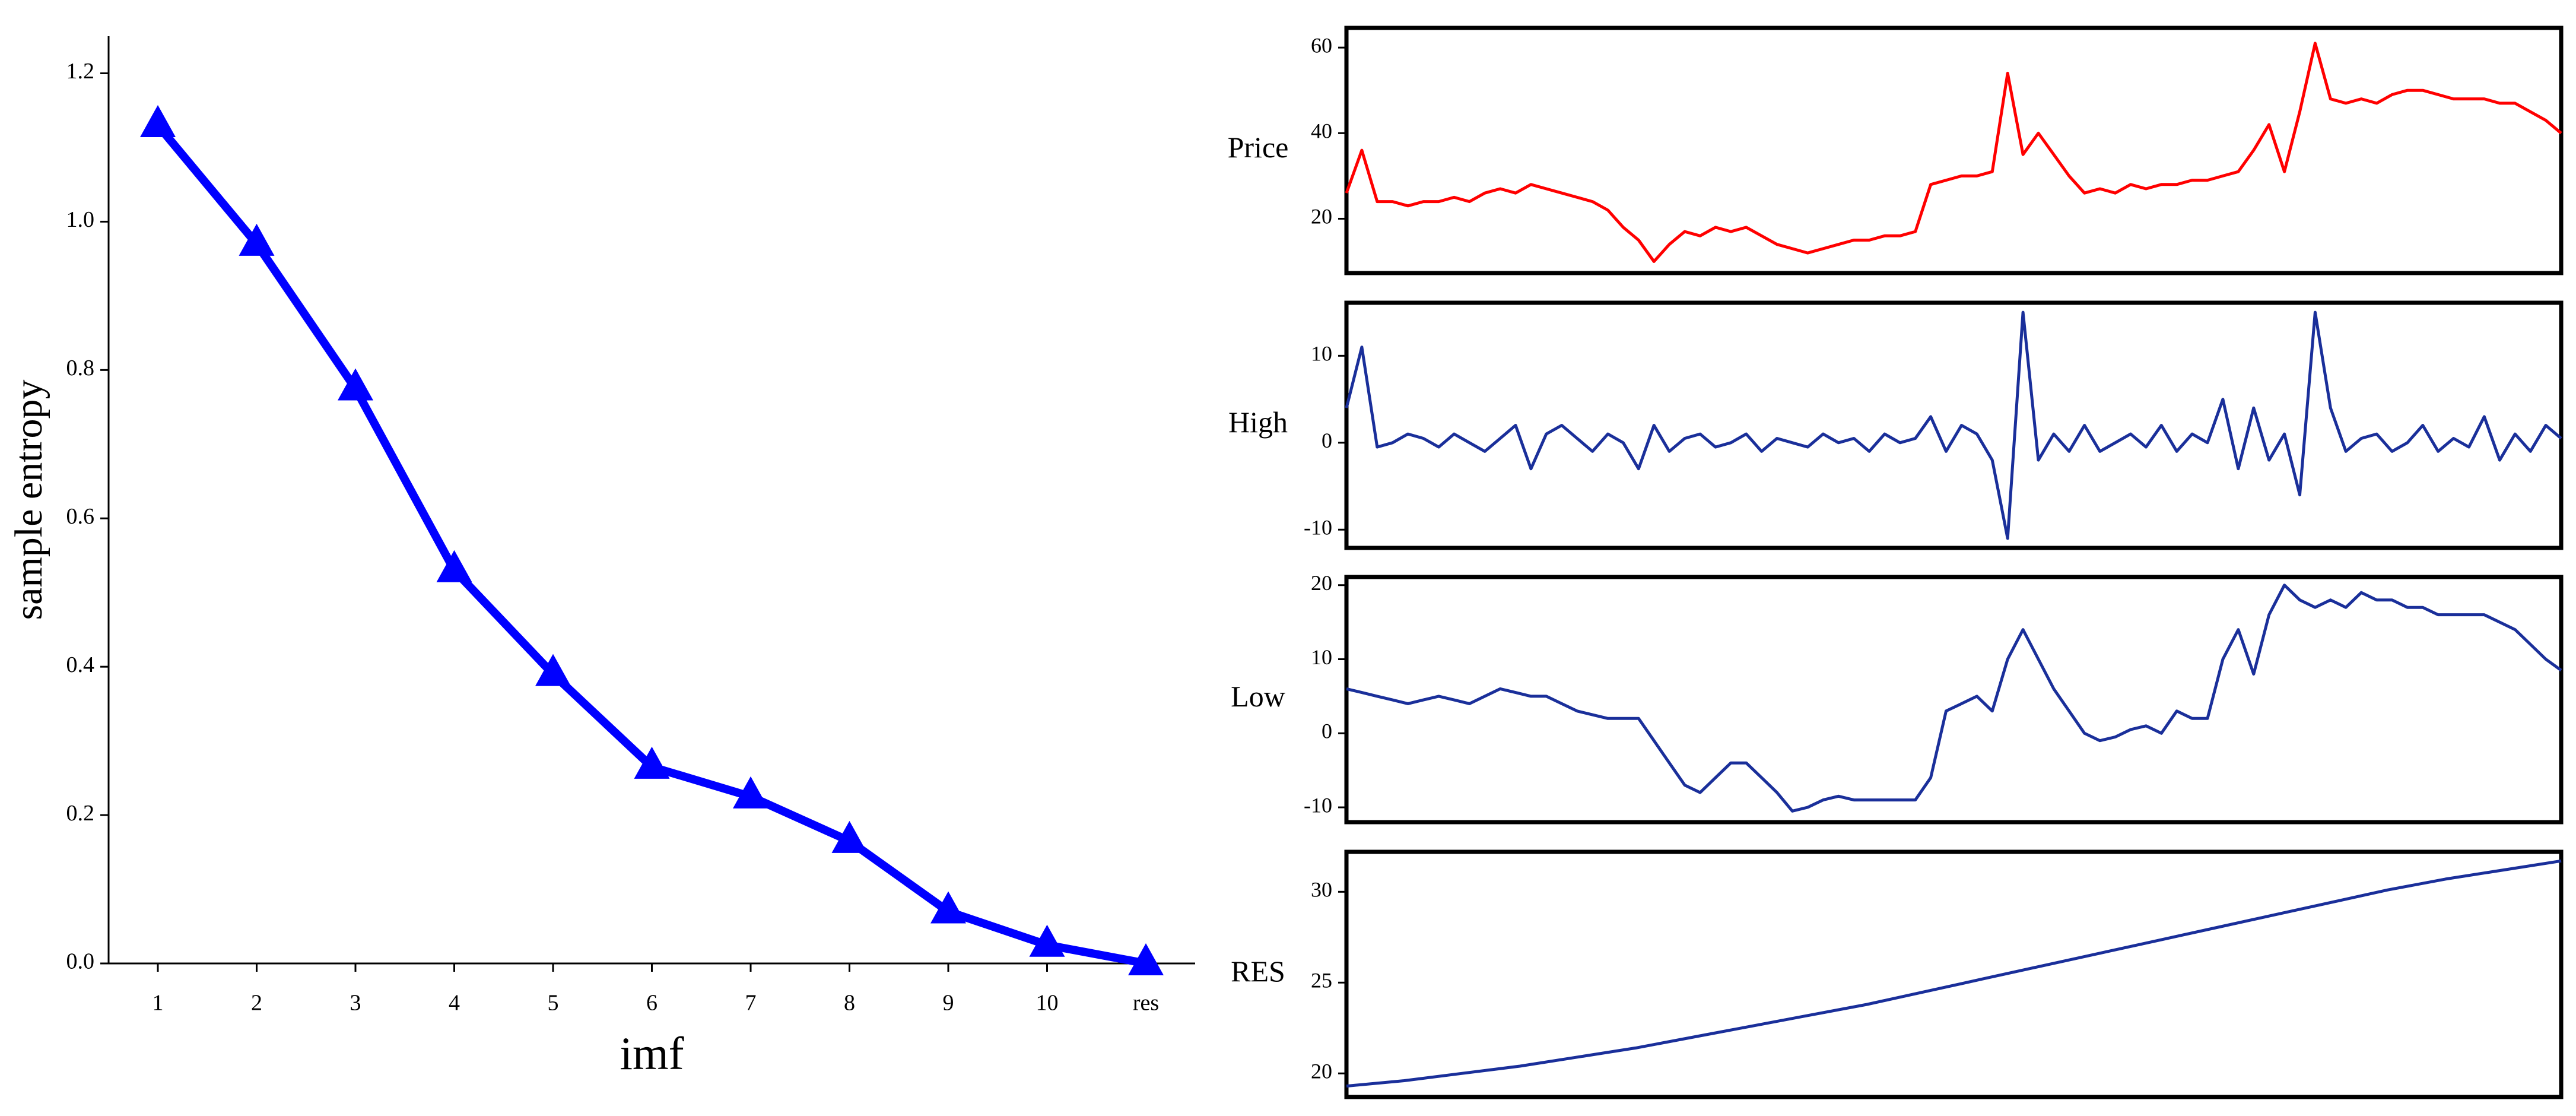  Describe the element at coordinates (1146, 1003) in the screenshot. I see `x-tick-label: res` at that location.